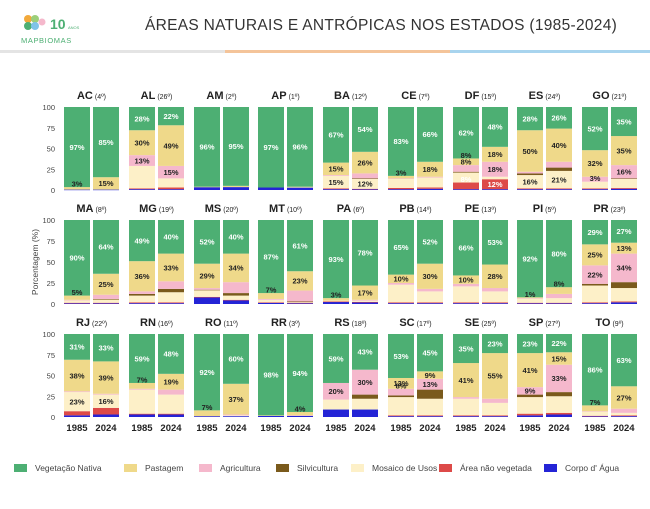  What do you see at coordinates (559, 428) in the screenshot?
I see `x-tick-label: 2024` at bounding box center [559, 428].